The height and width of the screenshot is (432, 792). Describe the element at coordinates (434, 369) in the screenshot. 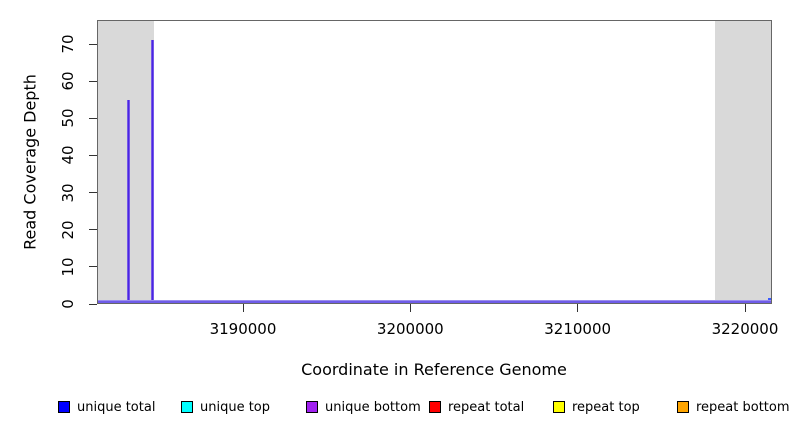

I see `x-axis-title: Coordinate in Reference Genome` at that location.